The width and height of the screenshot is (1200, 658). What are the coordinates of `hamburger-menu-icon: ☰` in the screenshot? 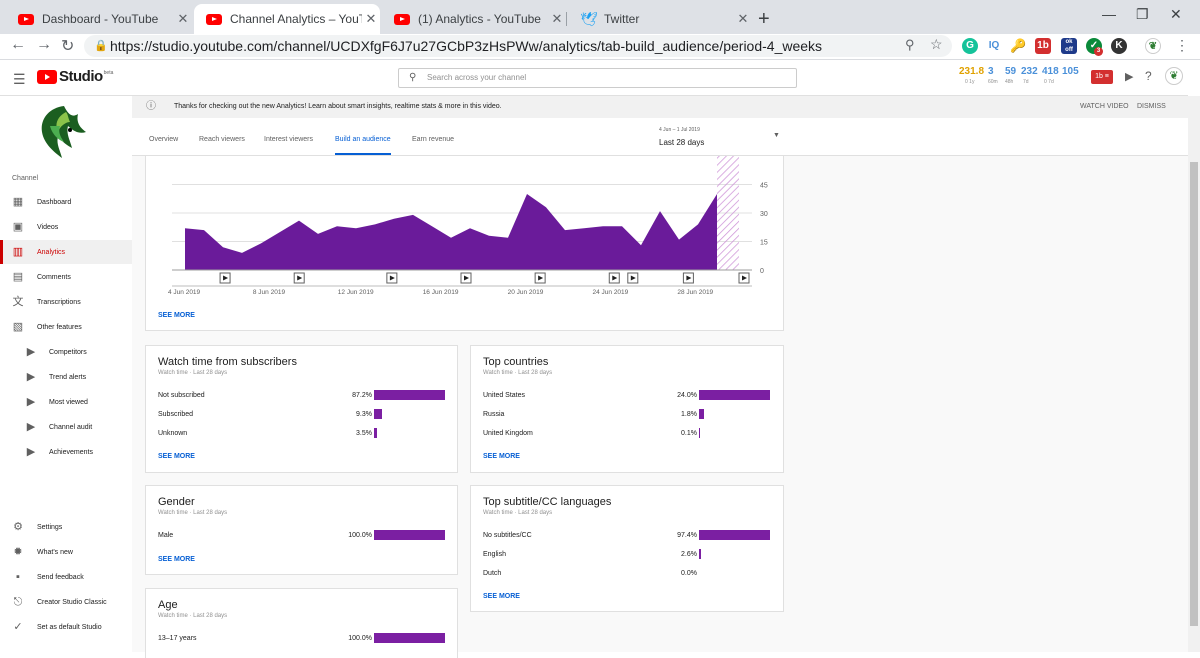 It's located at (19, 79).